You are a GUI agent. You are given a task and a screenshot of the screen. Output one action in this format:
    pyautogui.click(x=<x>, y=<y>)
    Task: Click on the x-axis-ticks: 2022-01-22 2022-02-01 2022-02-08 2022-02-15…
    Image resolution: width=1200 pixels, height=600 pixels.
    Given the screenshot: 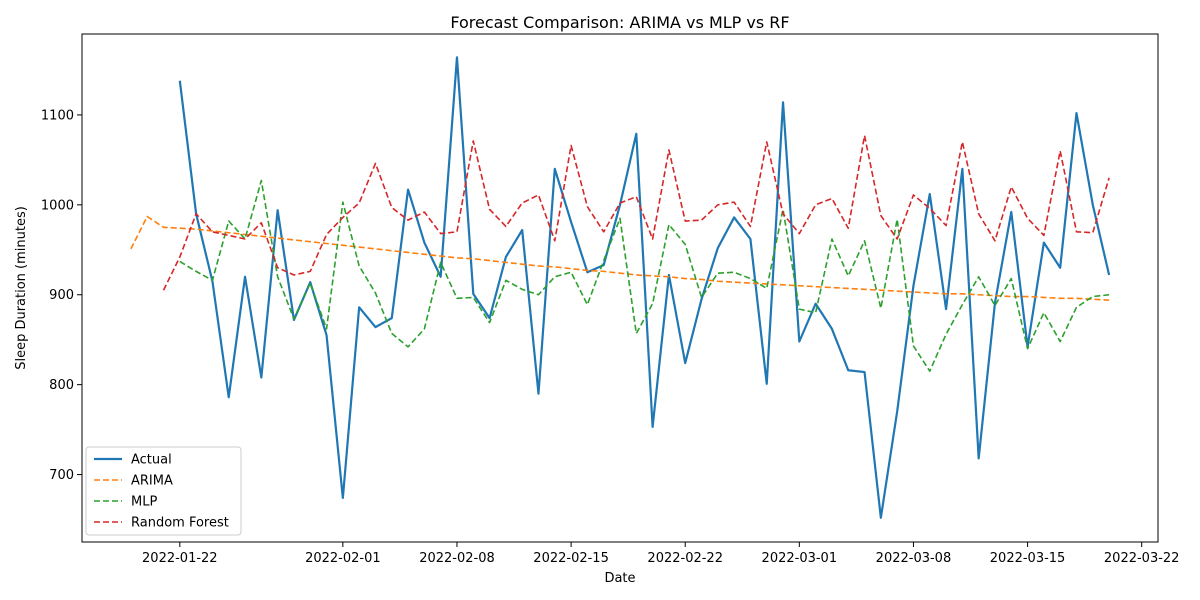 What is the action you would take?
    pyautogui.click(x=660, y=554)
    